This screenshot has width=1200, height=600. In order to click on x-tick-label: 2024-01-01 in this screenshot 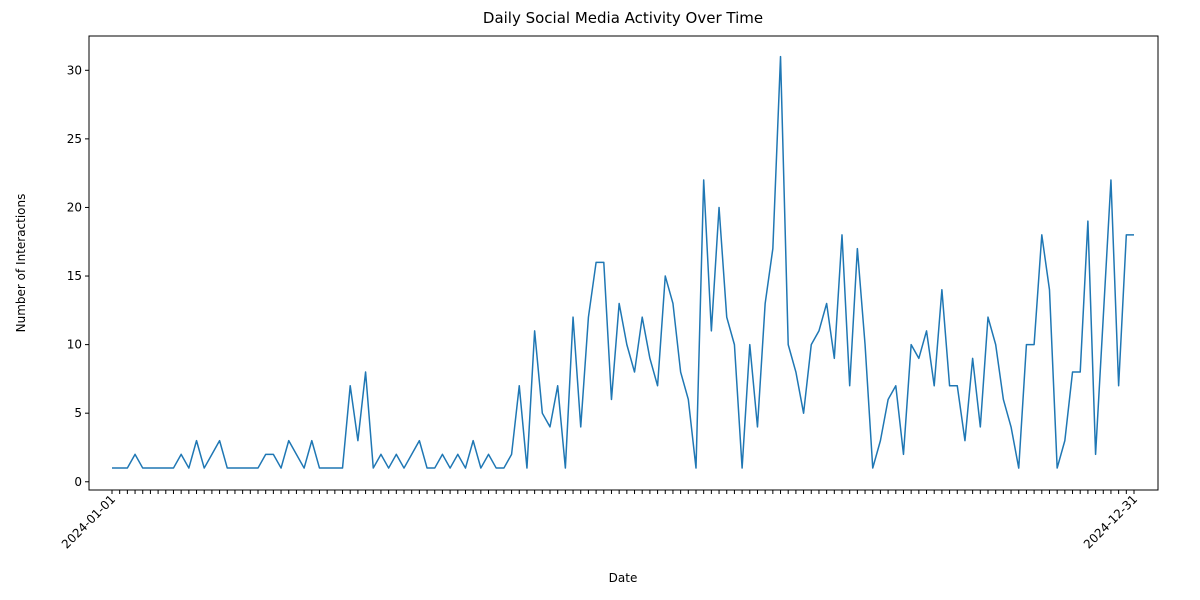, I will do `click(88, 521)`.